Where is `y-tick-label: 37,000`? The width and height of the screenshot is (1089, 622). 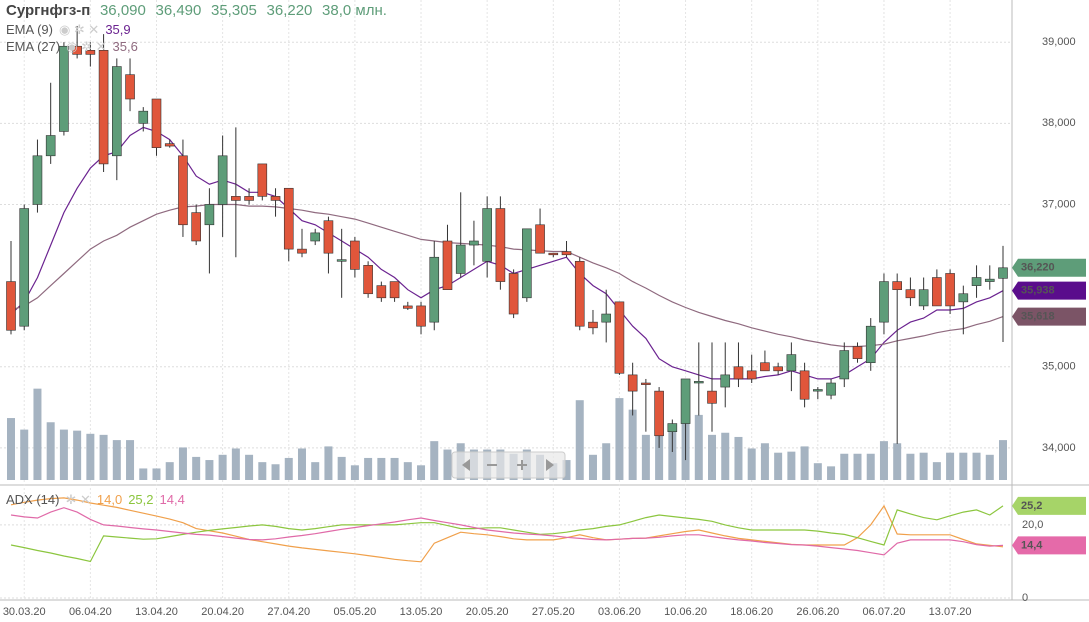
y-tick-label: 37,000 is located at coordinates (1059, 204).